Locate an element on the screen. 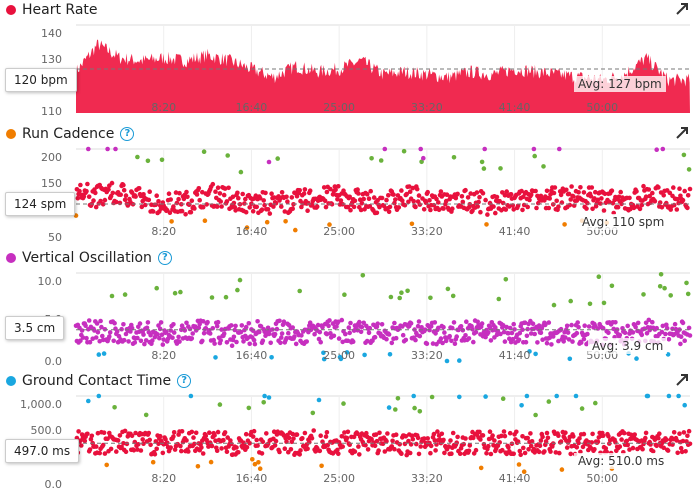 The height and width of the screenshot is (493, 696). y-tick-label: 140 is located at coordinates (51, 33).